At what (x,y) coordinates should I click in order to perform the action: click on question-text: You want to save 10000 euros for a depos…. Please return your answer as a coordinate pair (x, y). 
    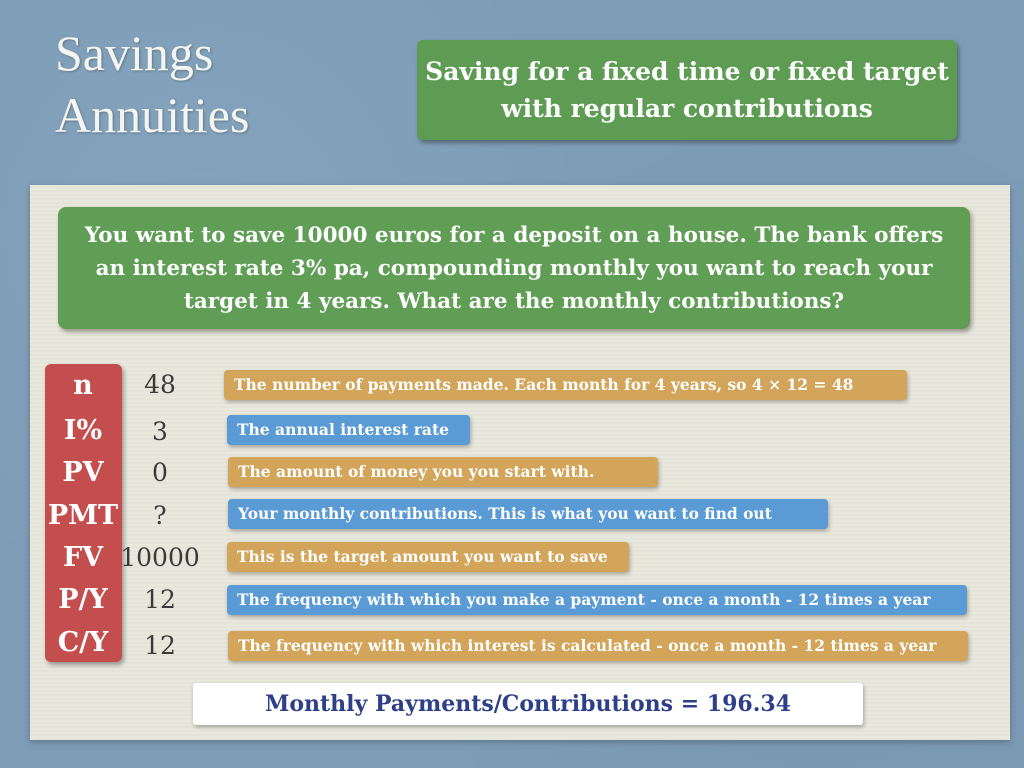
    Looking at the image, I should click on (514, 268).